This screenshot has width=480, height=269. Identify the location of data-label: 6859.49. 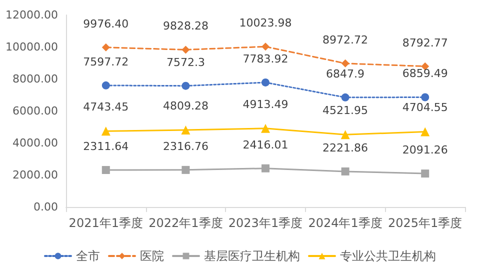
(425, 73).